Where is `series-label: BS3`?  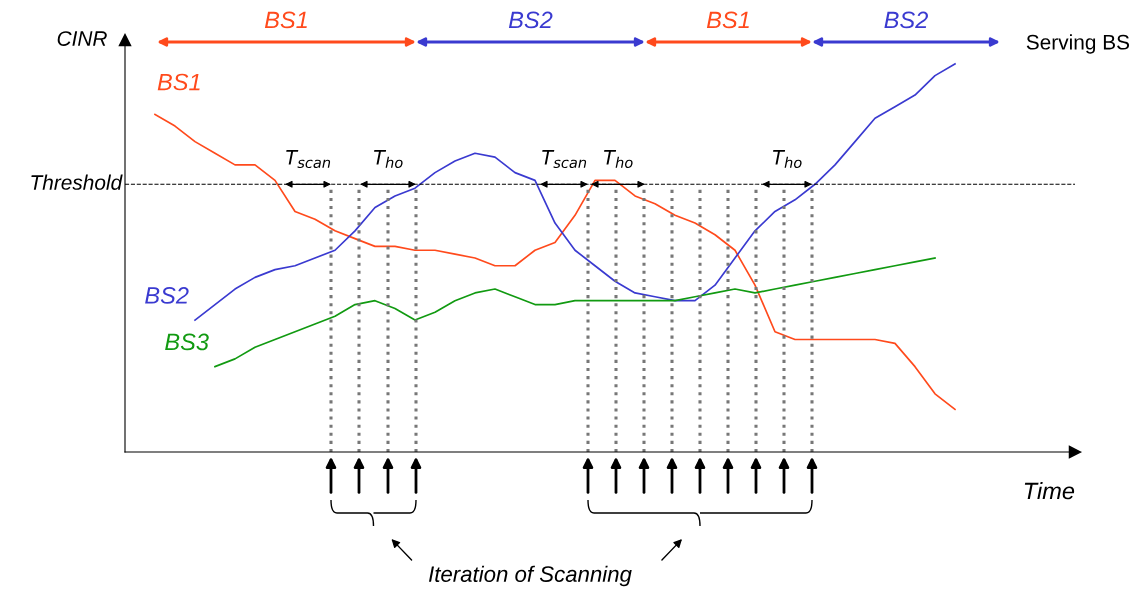 series-label: BS3 is located at coordinates (187, 342).